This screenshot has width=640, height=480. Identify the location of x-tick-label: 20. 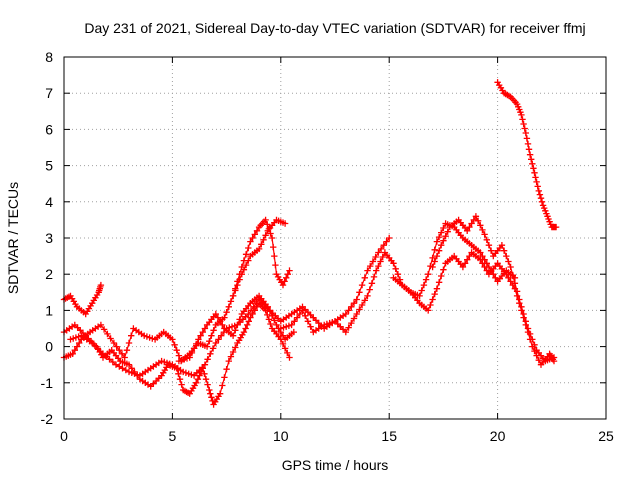
(498, 436).